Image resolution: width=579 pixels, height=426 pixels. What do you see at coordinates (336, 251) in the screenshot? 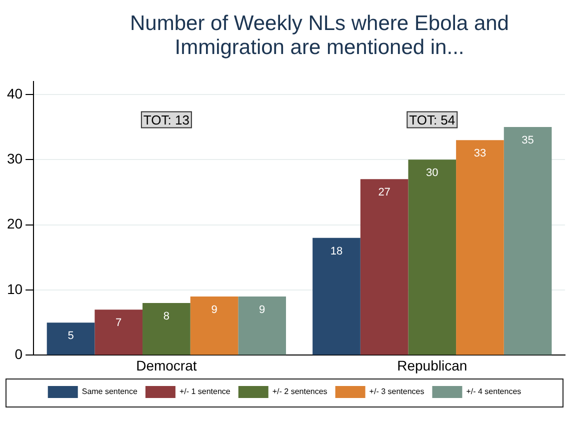
I see `data-label: 18` at bounding box center [336, 251].